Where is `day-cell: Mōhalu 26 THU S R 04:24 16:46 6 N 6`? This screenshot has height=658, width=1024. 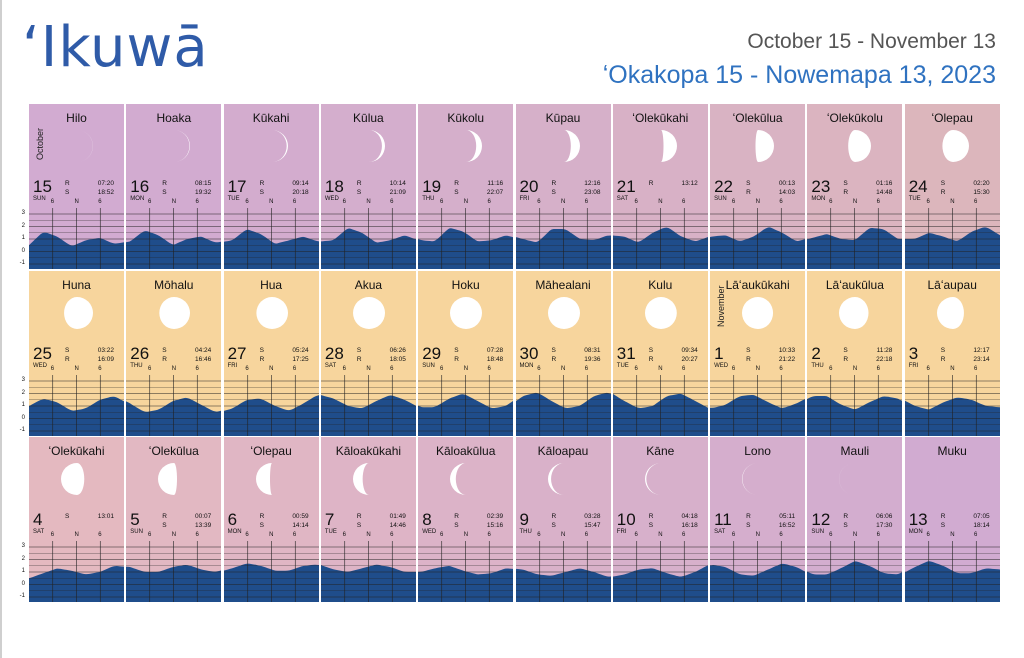 day-cell: Mōhalu 26 THU S R 04:24 16:46 6 N 6 is located at coordinates (174, 353).